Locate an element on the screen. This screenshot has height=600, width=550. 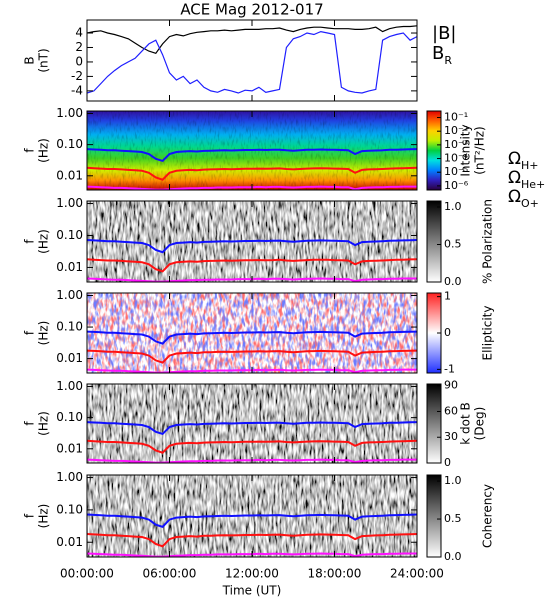
x-tick-label: 12:00:00 is located at coordinates (252, 574).